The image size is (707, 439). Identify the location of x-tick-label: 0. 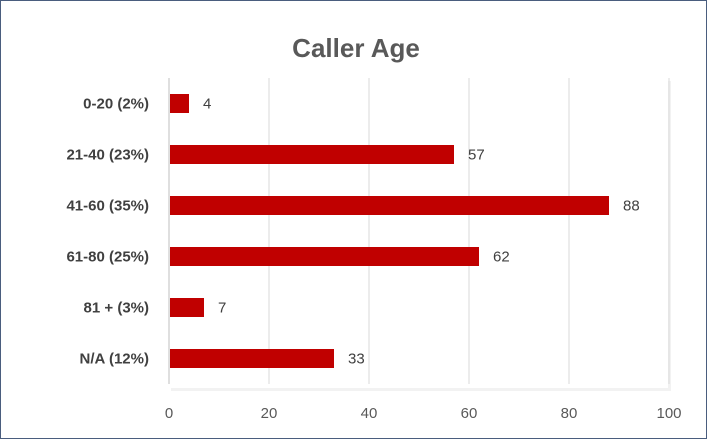
(169, 413).